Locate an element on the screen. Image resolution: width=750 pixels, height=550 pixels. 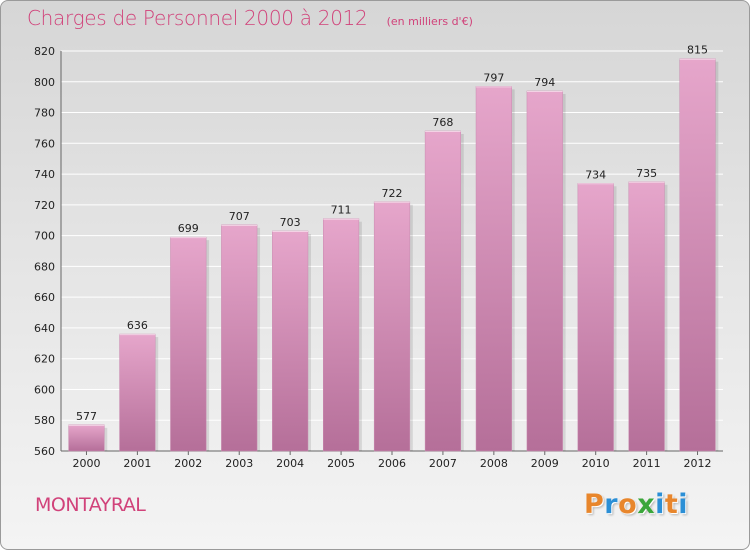
logo-letter: r is located at coordinates (611, 504).